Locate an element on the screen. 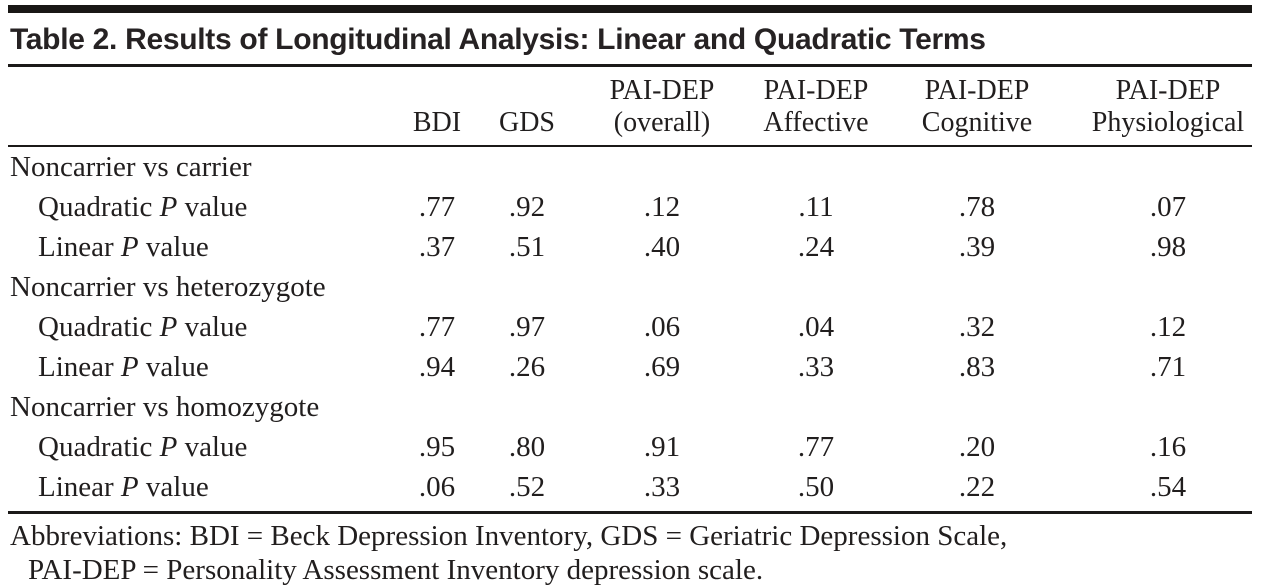 The height and width of the screenshot is (585, 1265). section-label: Noncarrier vs heterozygote is located at coordinates (168, 287).